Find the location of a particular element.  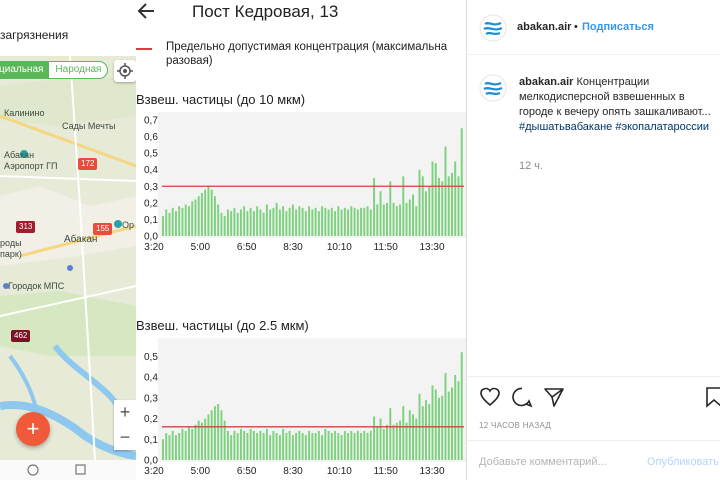

aqi-marker: 155 is located at coordinates (103, 229).